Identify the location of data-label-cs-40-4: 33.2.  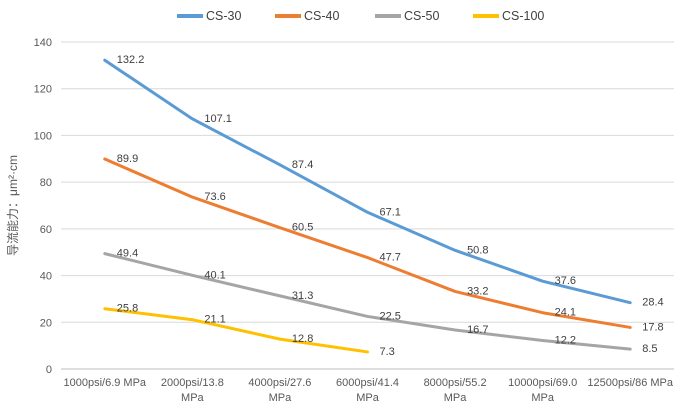
(477, 291).